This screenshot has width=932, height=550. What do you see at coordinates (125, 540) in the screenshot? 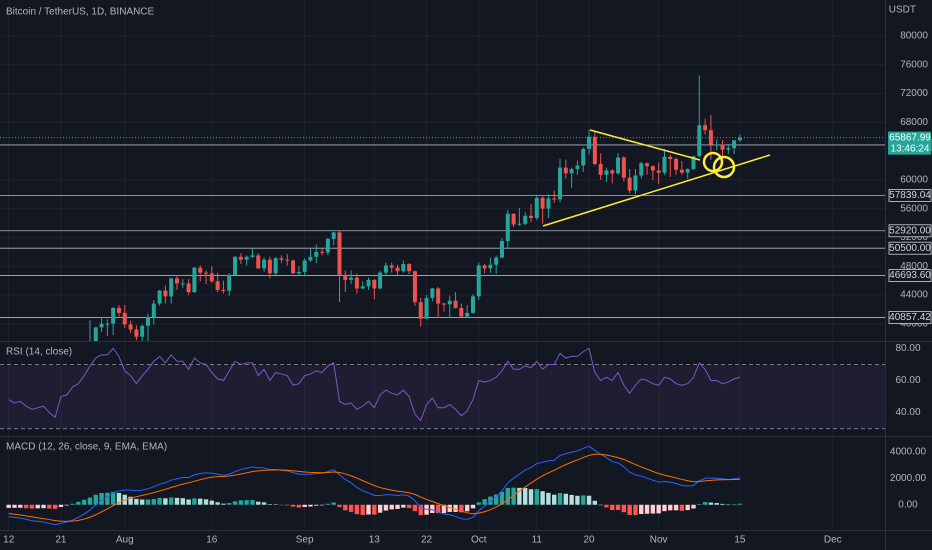
I see `x-tick-label: Aug` at bounding box center [125, 540].